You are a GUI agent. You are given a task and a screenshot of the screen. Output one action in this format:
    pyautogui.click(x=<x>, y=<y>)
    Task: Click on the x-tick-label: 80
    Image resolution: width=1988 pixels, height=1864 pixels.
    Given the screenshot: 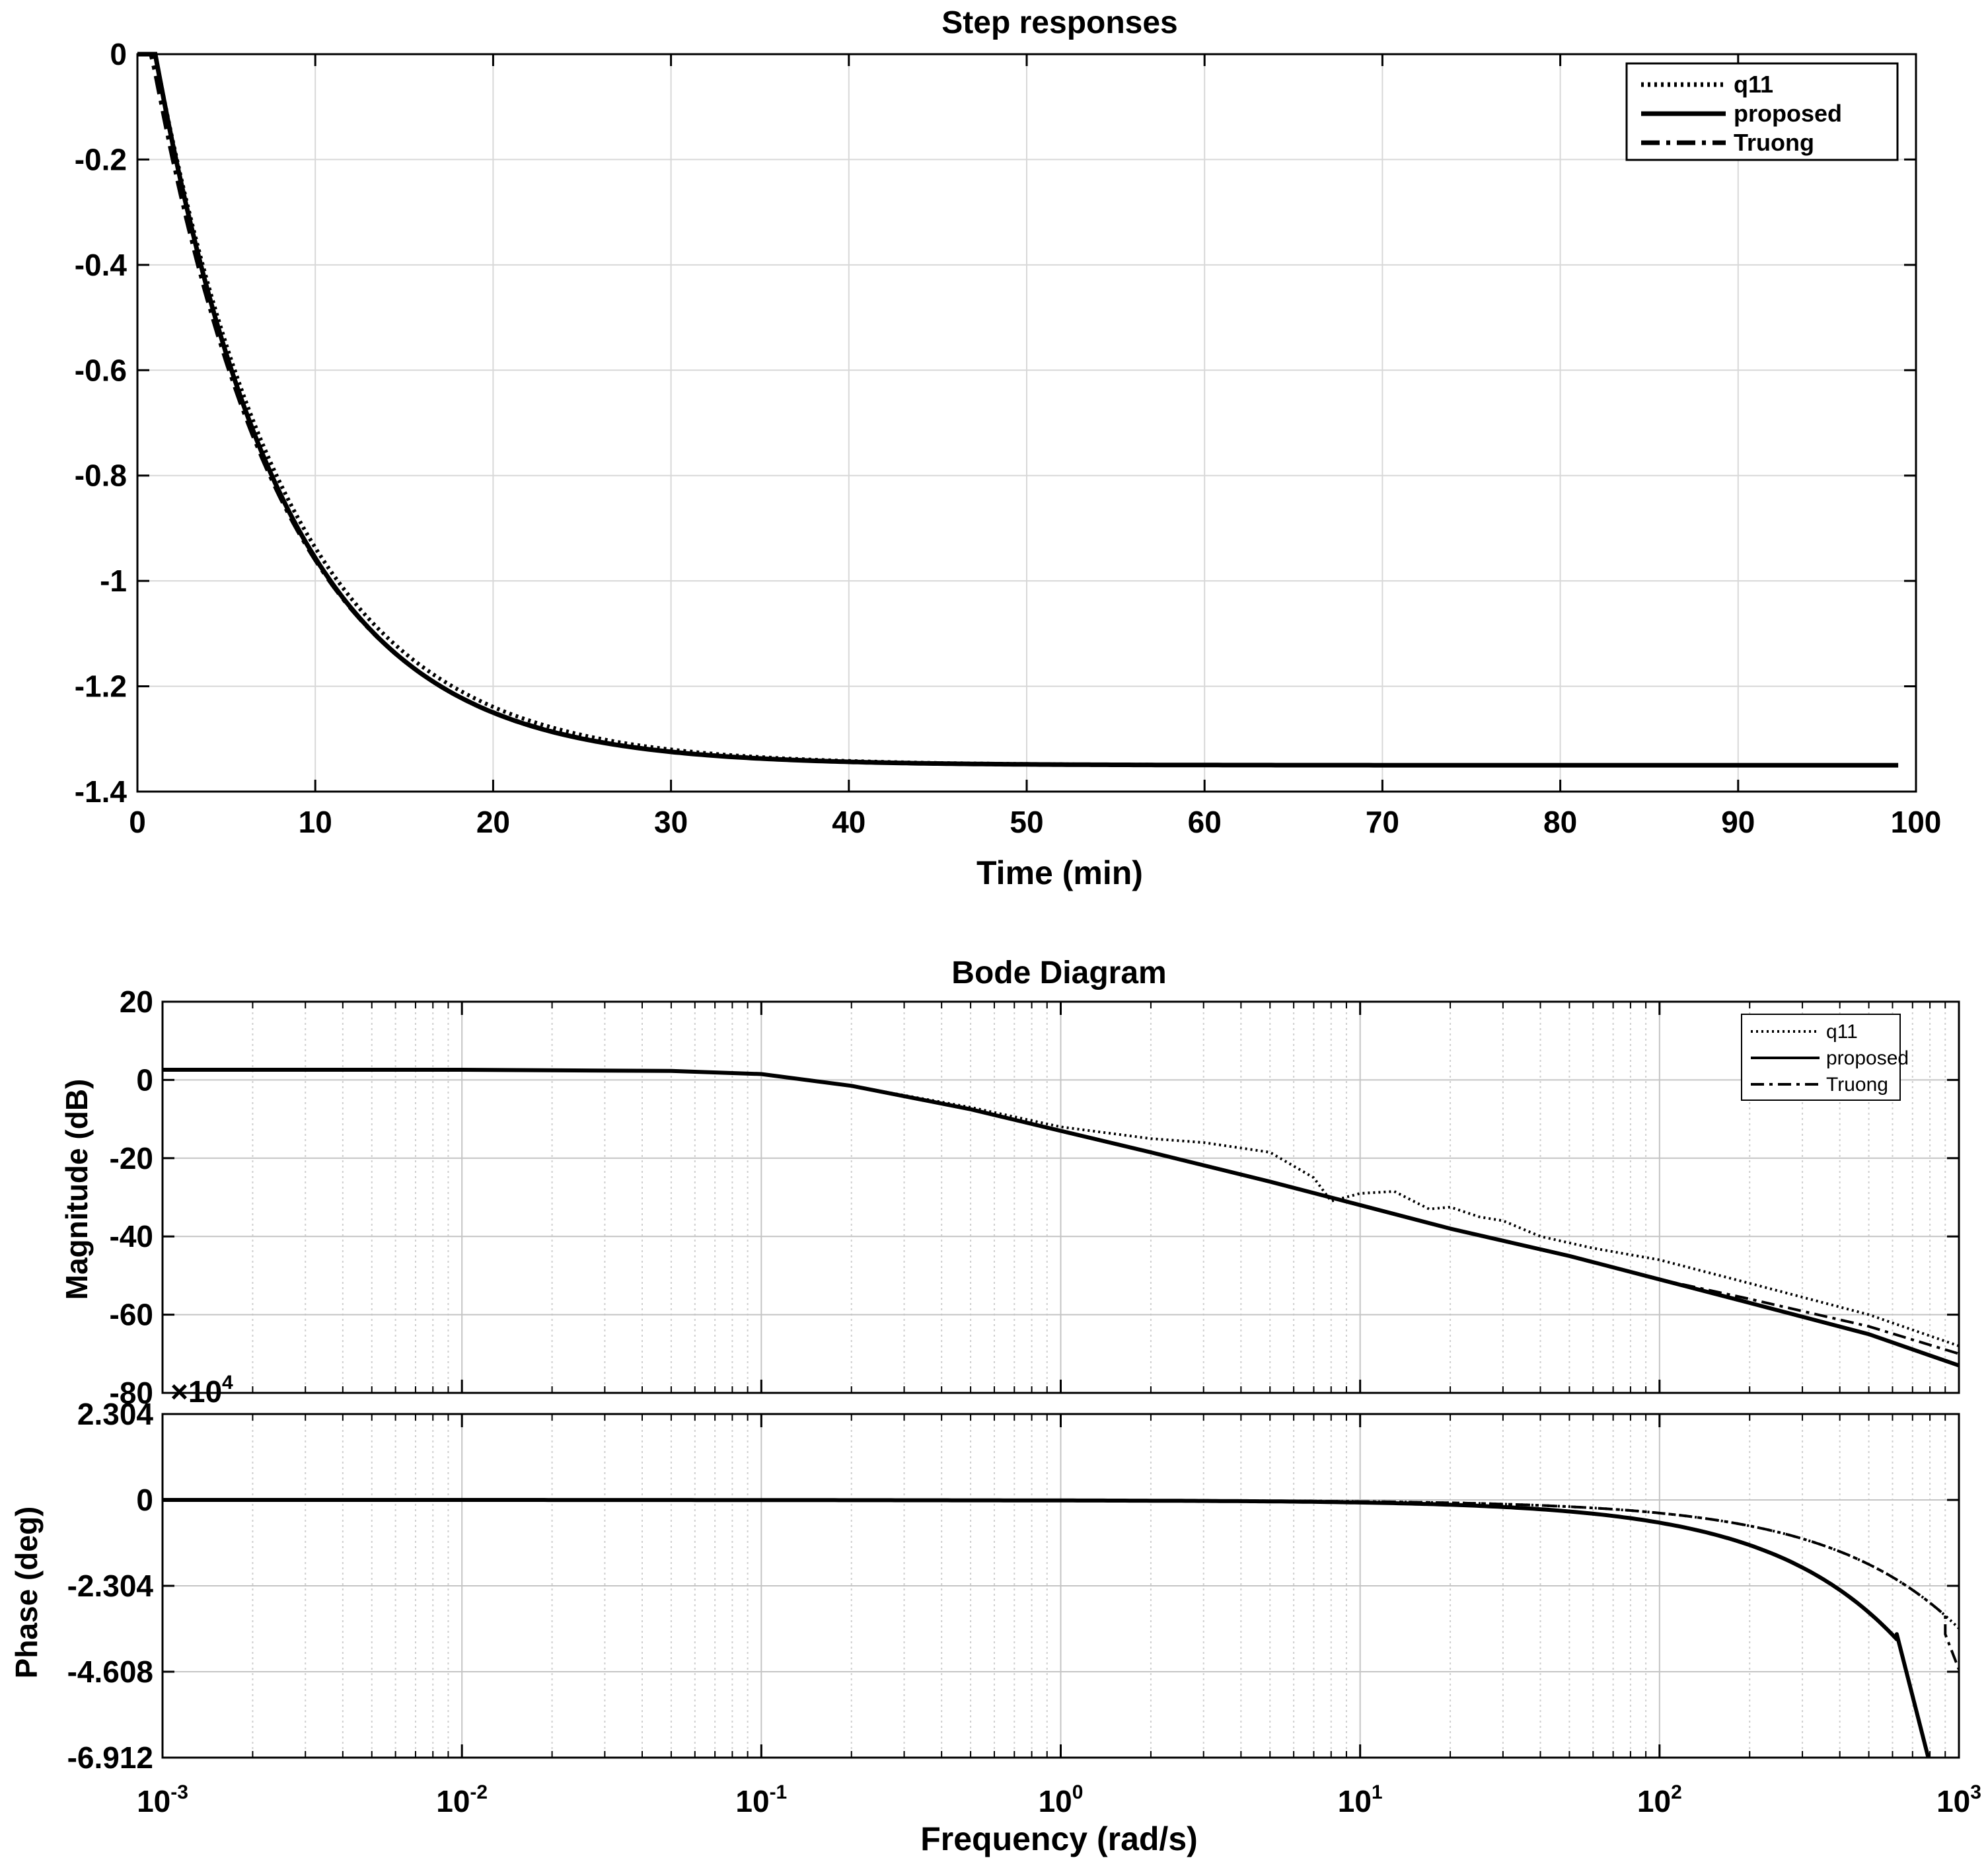 What is the action you would take?
    pyautogui.click(x=1560, y=822)
    